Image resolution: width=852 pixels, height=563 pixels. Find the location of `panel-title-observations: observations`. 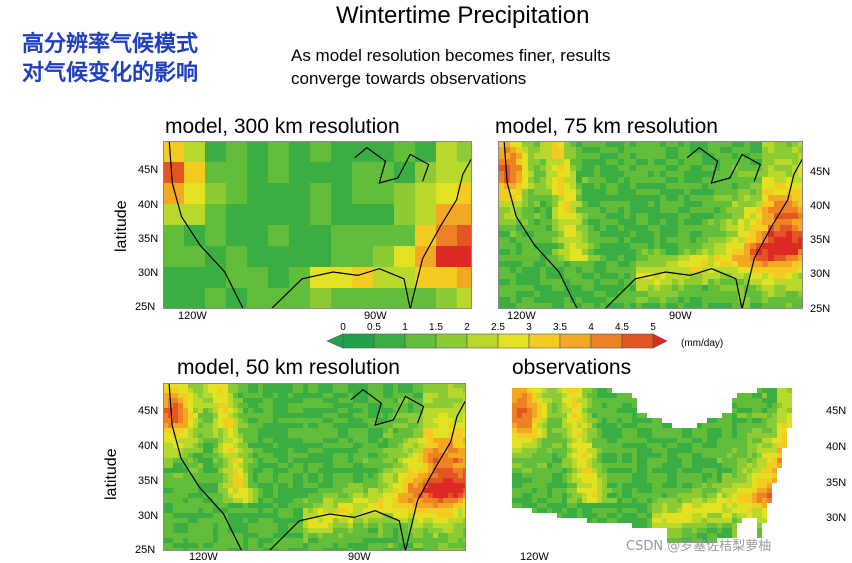

panel-title-observations: observations is located at coordinates (572, 367).